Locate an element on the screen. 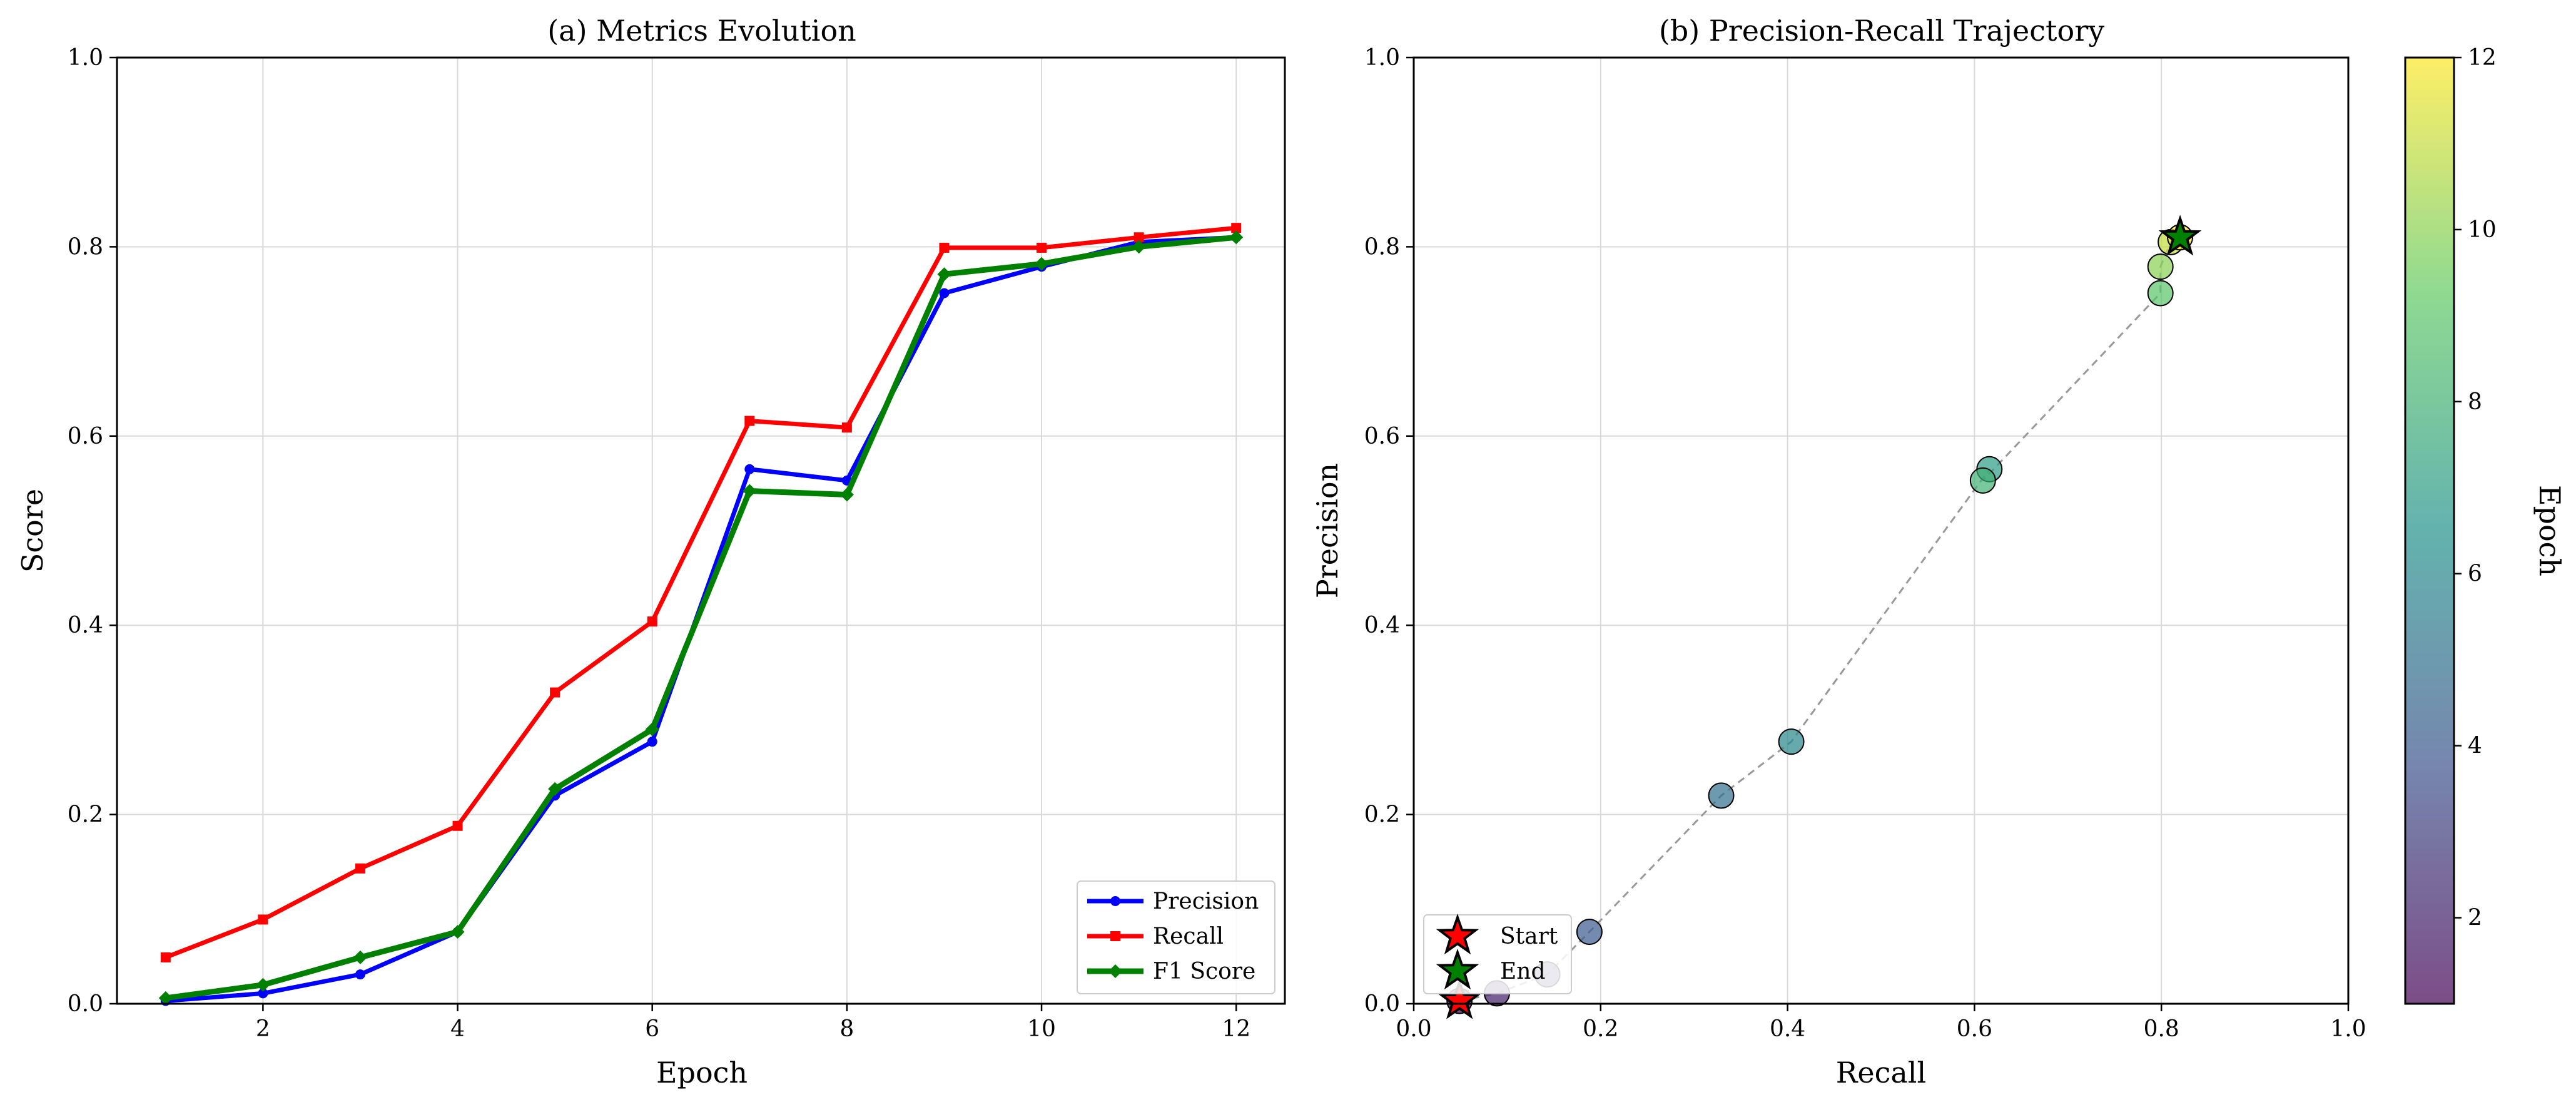 The width and height of the screenshot is (2576, 1107). colorbar-ticks: 2 4 6 8 10 12 is located at coordinates (2475, 488).